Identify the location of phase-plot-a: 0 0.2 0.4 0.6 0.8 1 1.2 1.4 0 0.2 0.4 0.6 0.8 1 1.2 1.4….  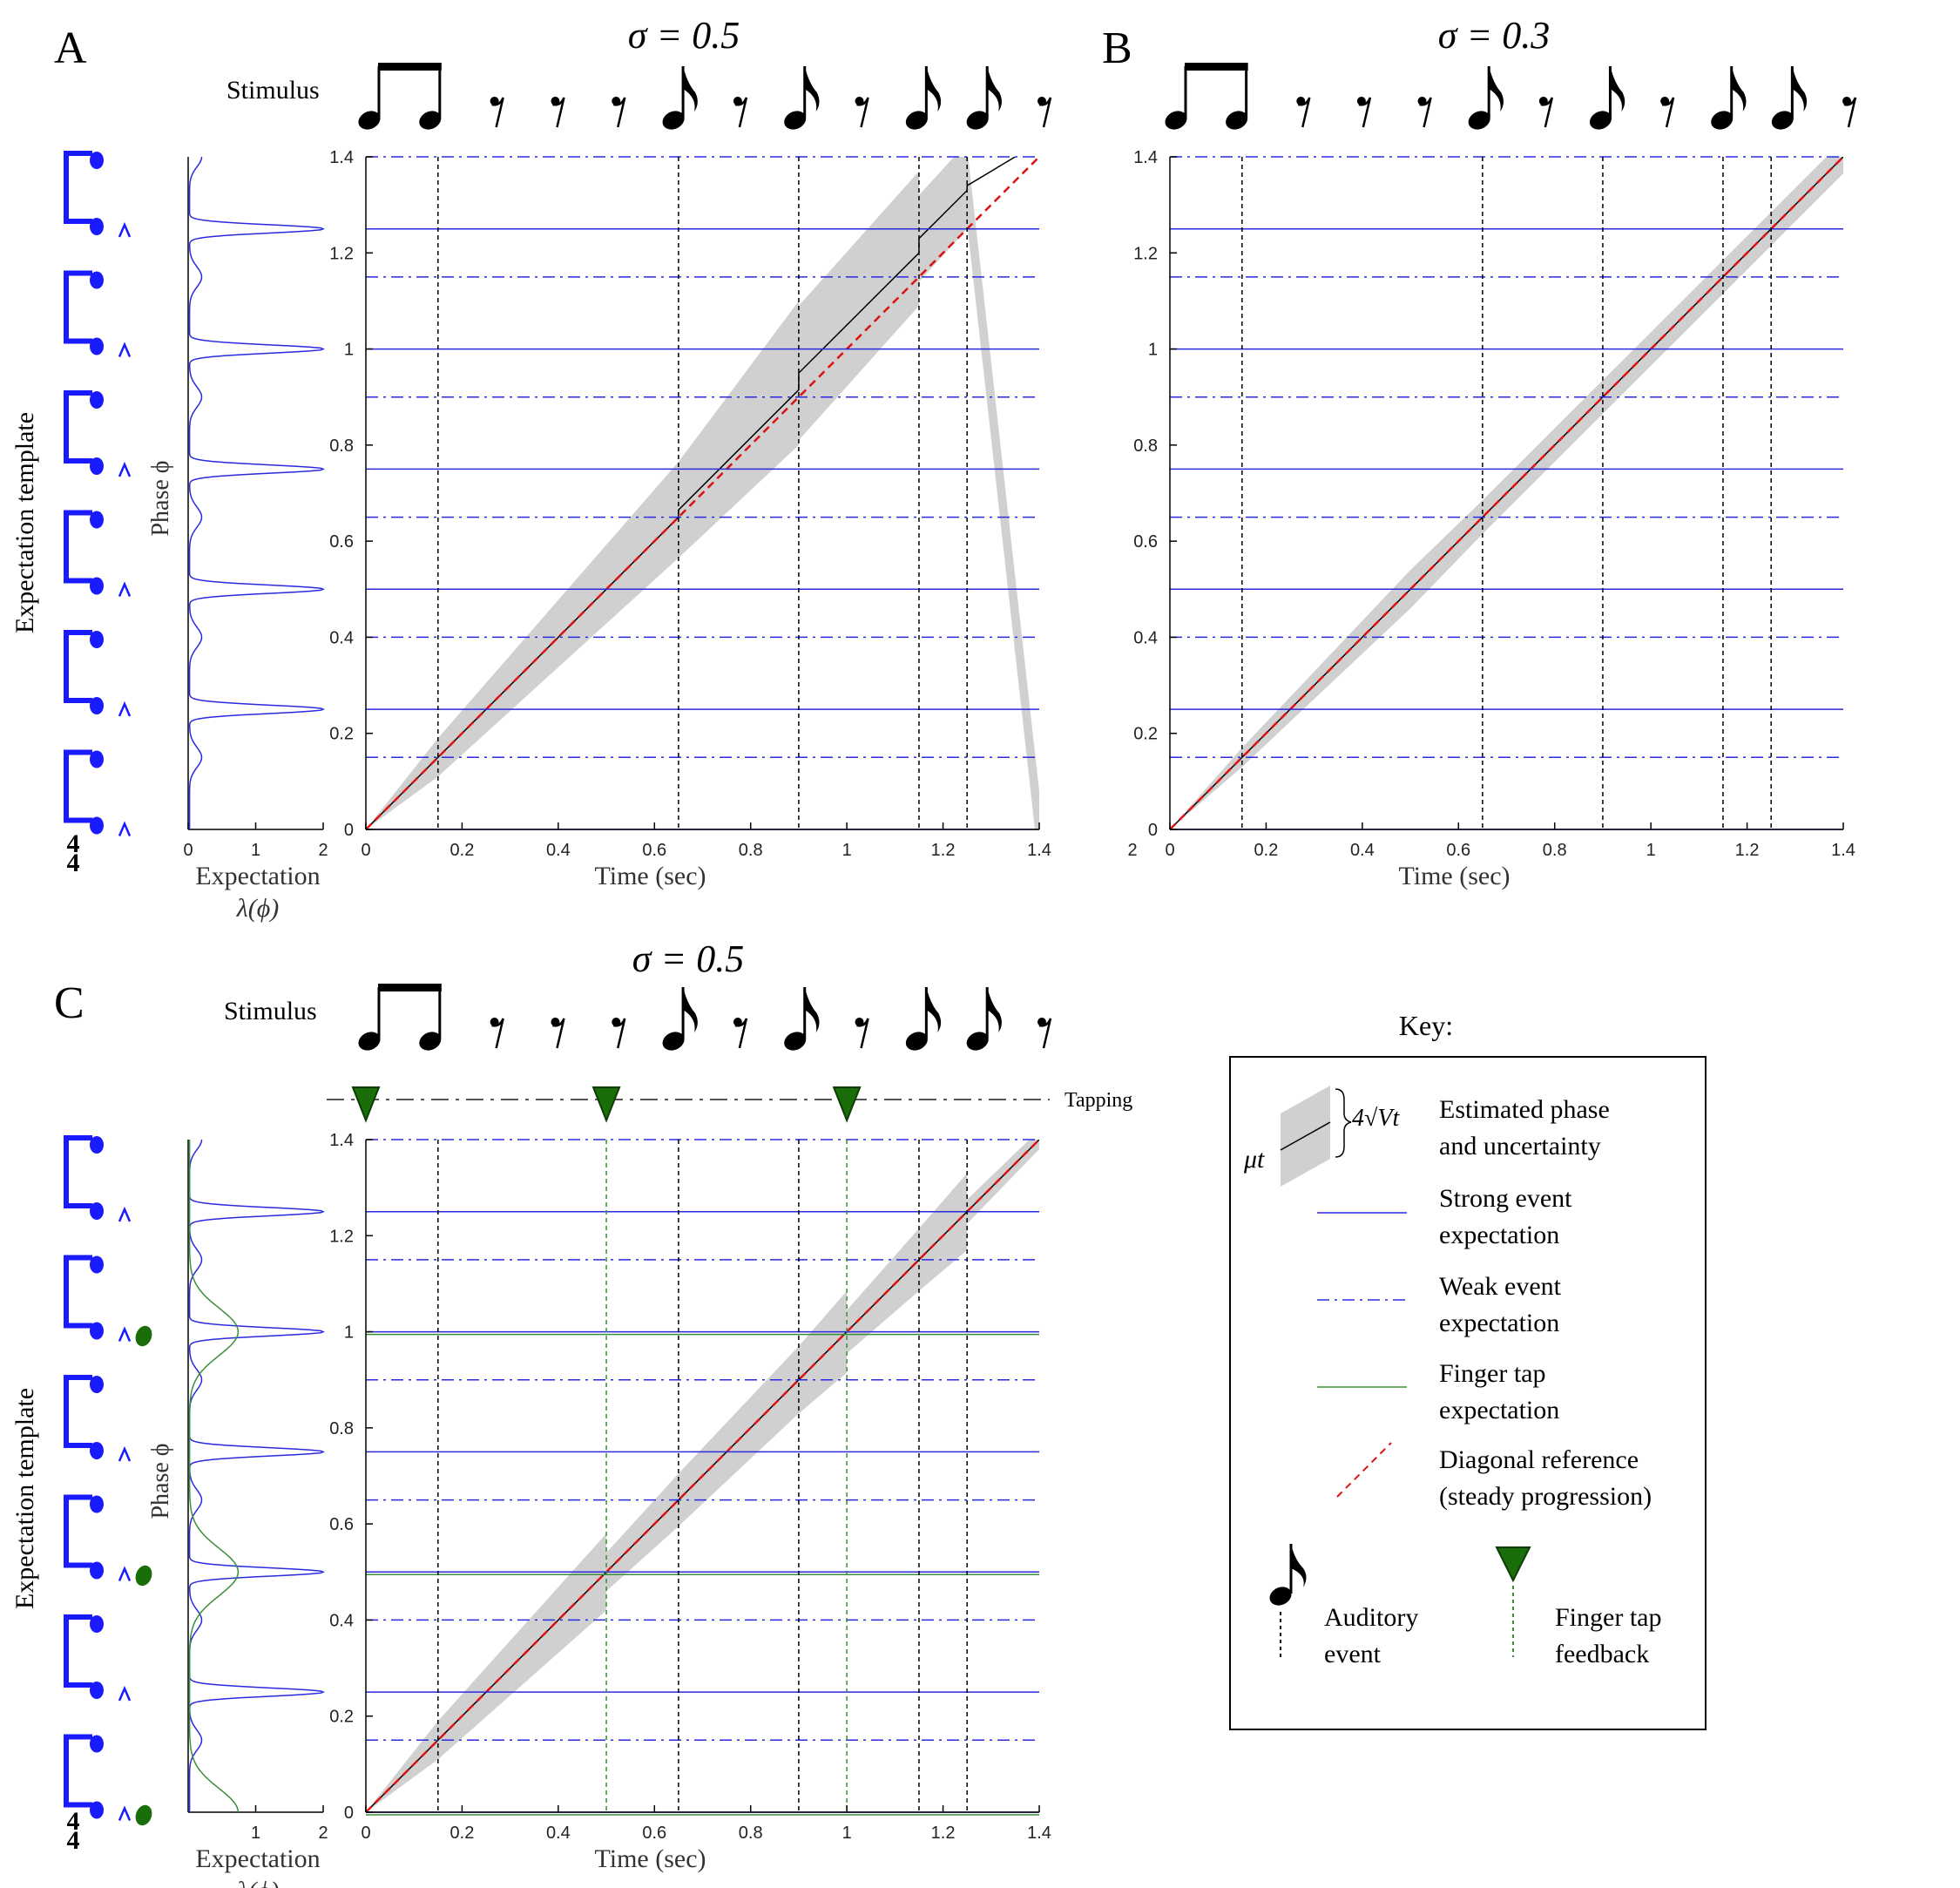
(690, 519).